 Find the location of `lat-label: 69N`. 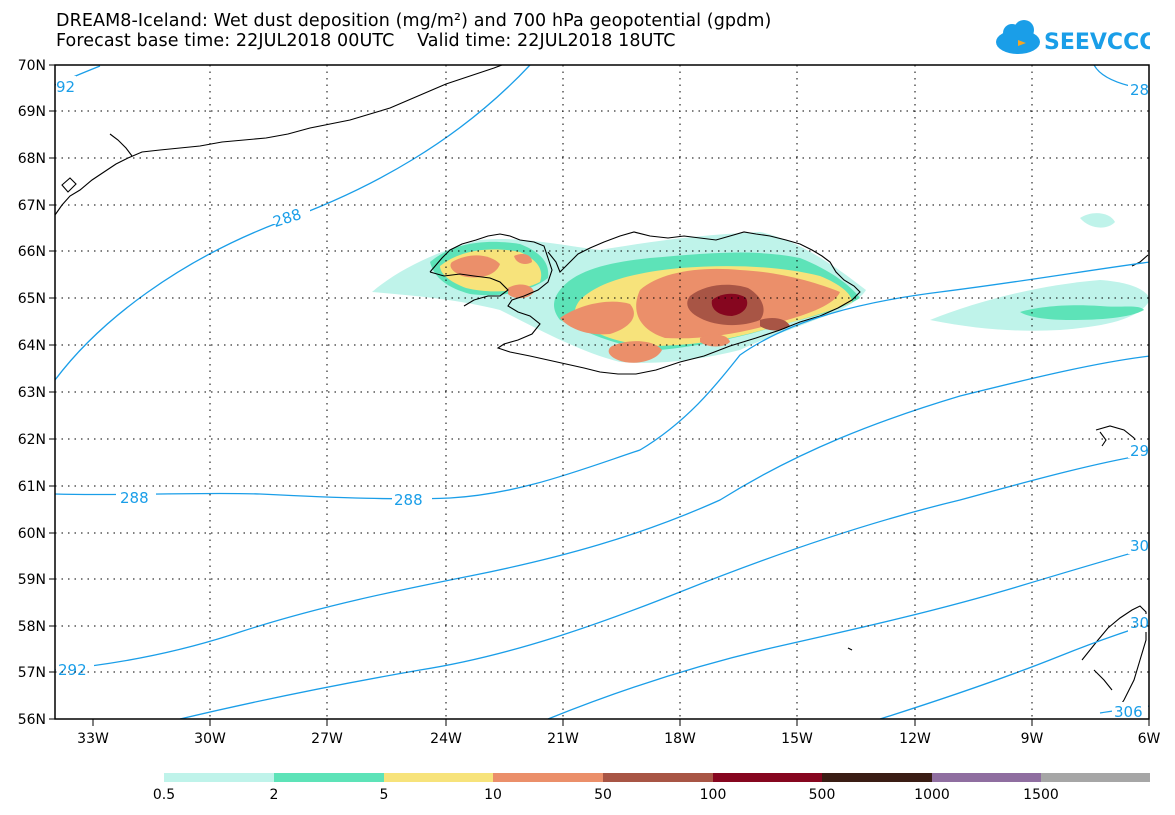

lat-label: 69N is located at coordinates (32, 112).